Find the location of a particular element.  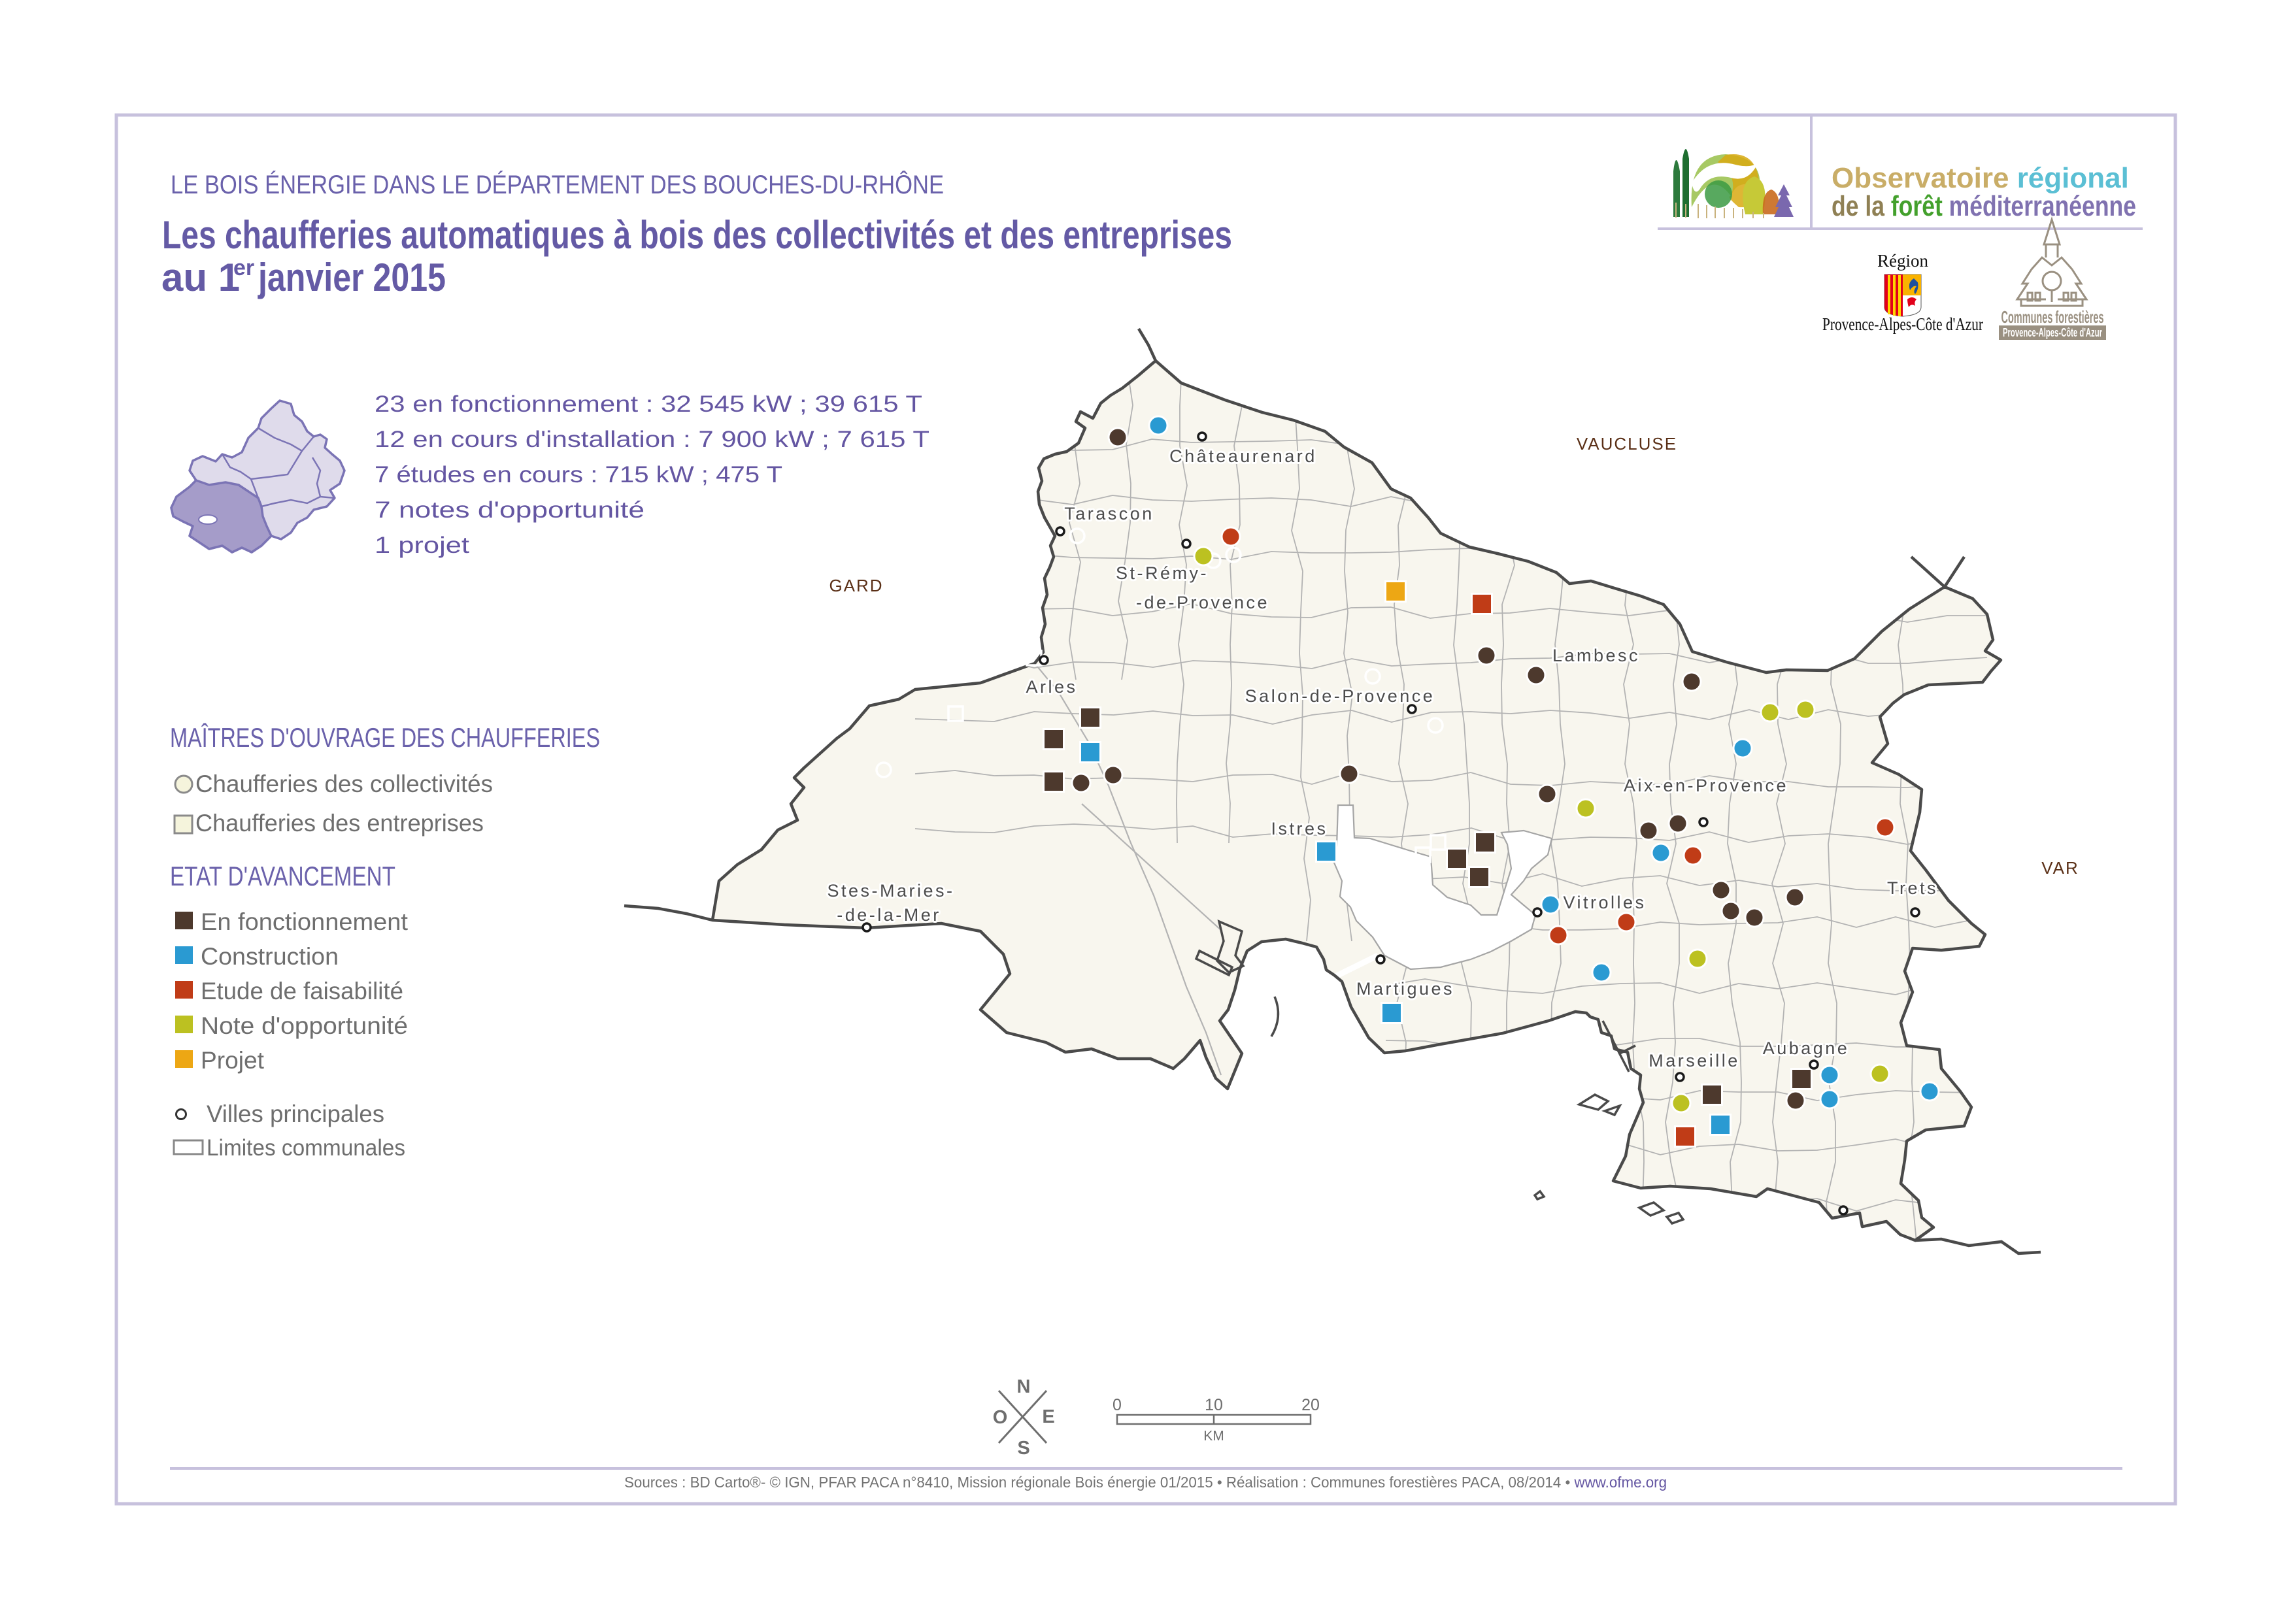

svg-text: Communes forestières is located at coordinates (2052, 317).